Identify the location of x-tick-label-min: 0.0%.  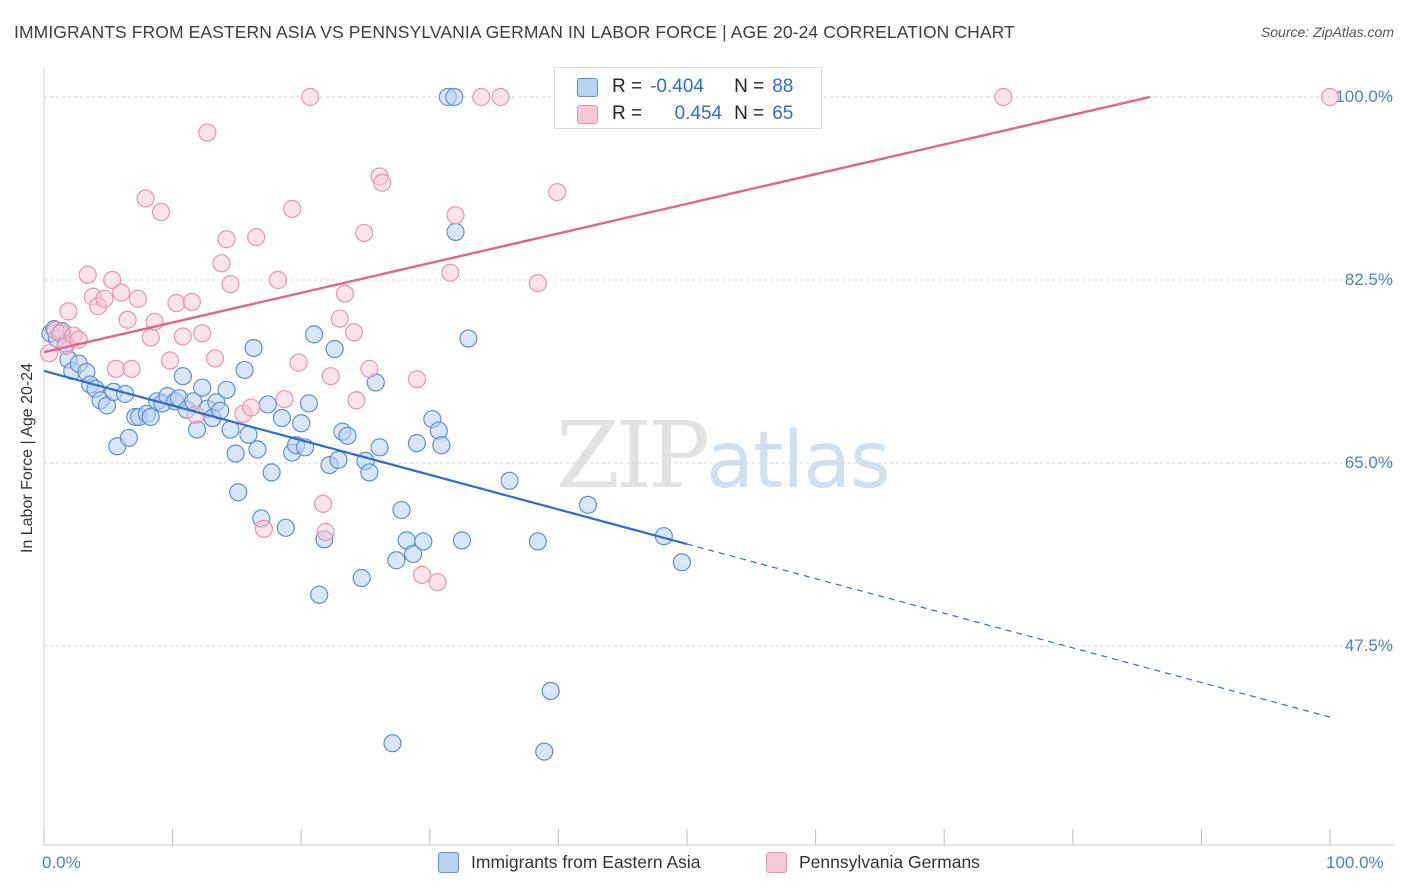
(61, 862).